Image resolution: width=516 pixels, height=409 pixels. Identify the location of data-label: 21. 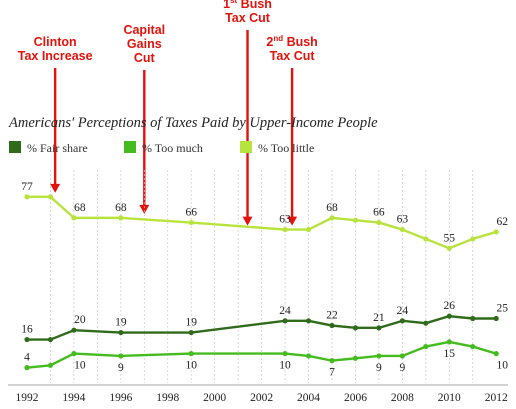
(379, 318).